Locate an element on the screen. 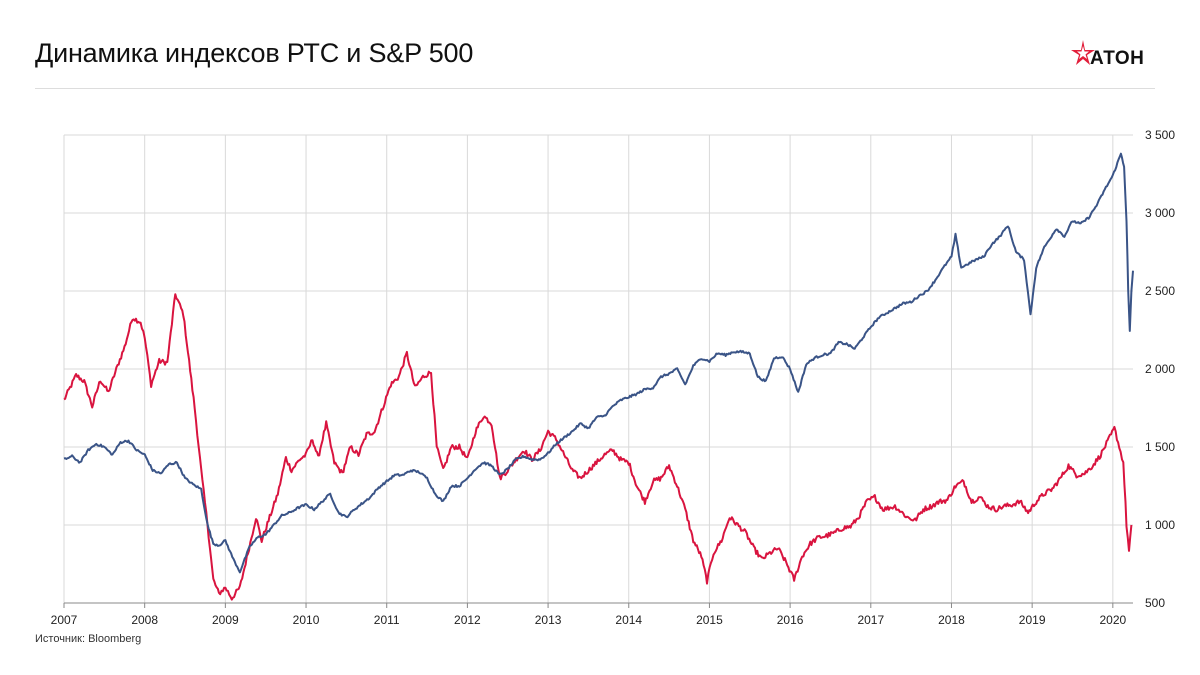 This screenshot has width=1200, height=675. y-tick-label: 1 000 is located at coordinates (1160, 525).